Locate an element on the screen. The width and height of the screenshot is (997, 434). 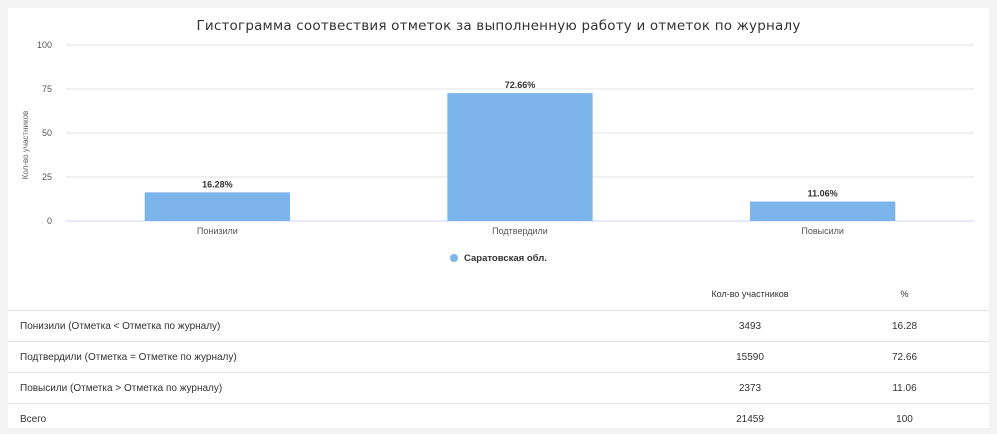
category-label: Повысили is located at coordinates (822, 231).